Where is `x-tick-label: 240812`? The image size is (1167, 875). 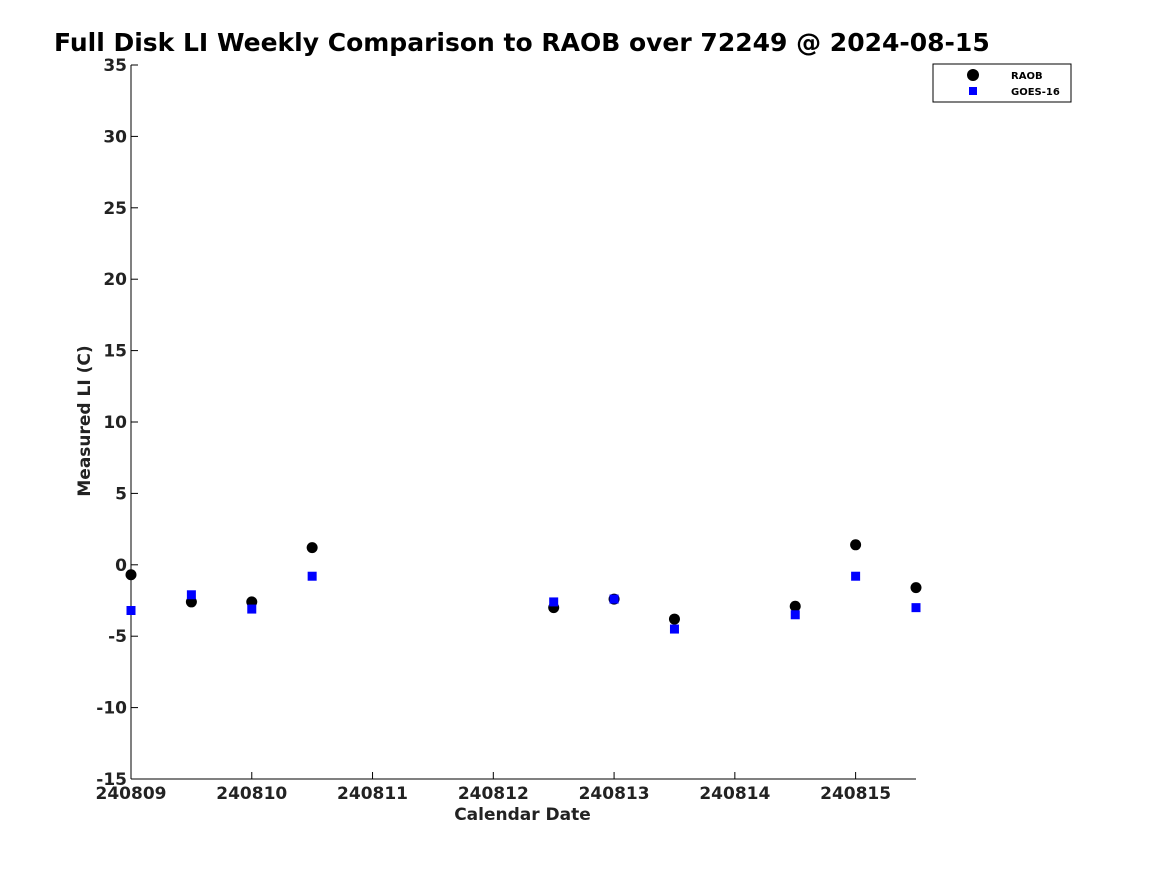 x-tick-label: 240812 is located at coordinates (493, 794).